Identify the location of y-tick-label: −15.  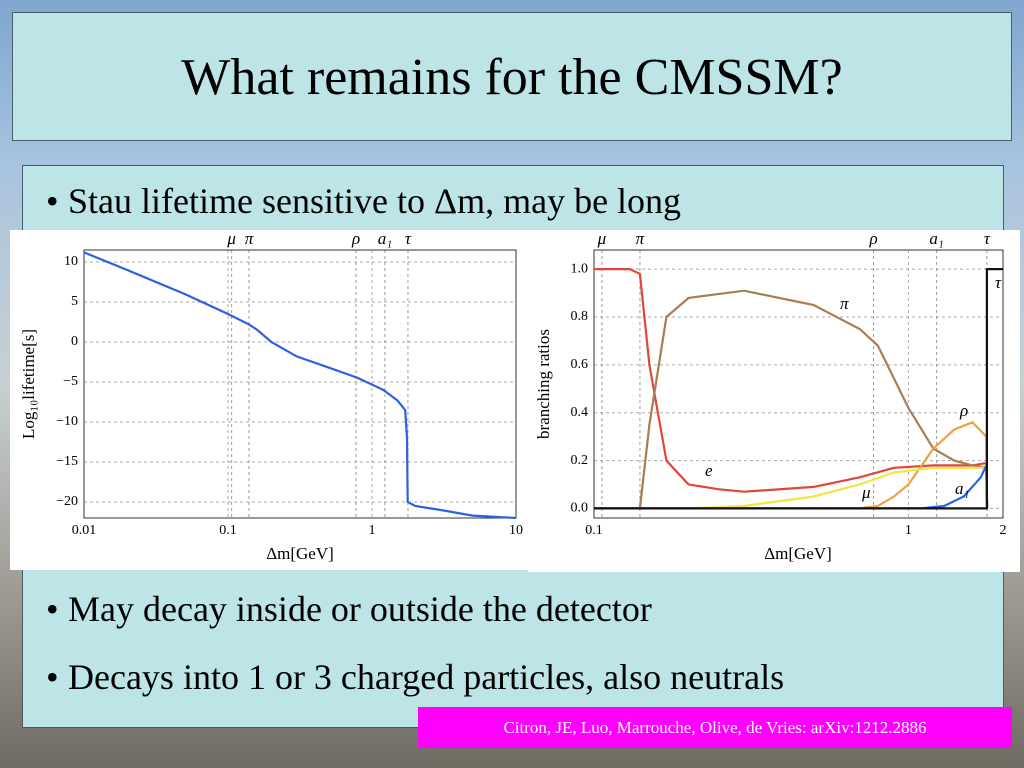
(67, 461).